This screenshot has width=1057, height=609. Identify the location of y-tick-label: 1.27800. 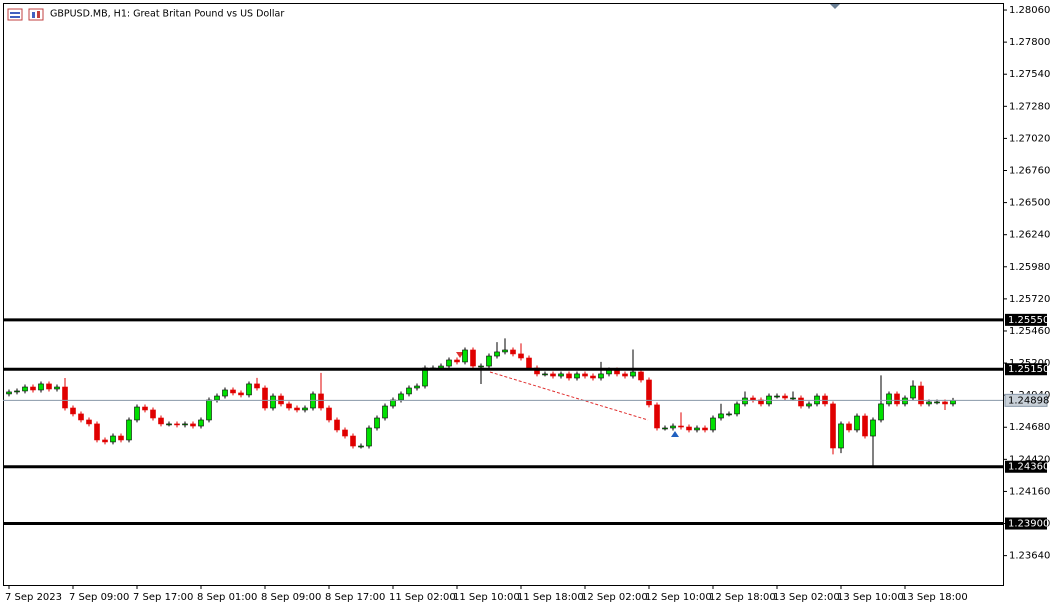
(1029, 42).